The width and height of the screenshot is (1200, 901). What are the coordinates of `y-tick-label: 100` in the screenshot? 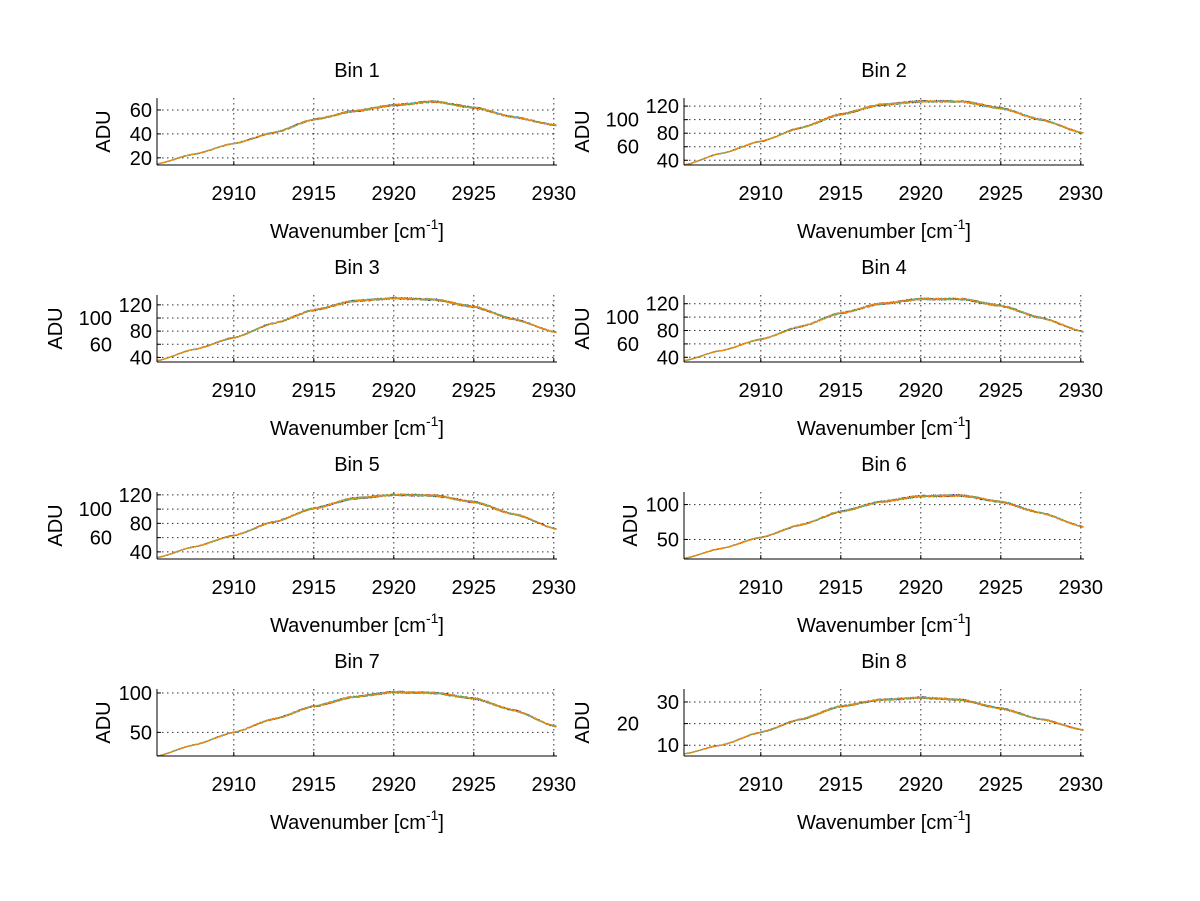 It's located at (95, 510).